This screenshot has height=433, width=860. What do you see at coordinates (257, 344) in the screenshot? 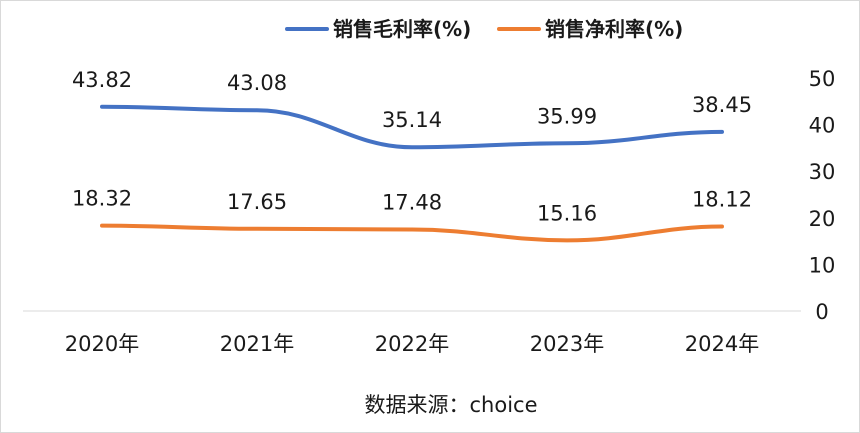
I see `x-category-label: 2021年` at bounding box center [257, 344].